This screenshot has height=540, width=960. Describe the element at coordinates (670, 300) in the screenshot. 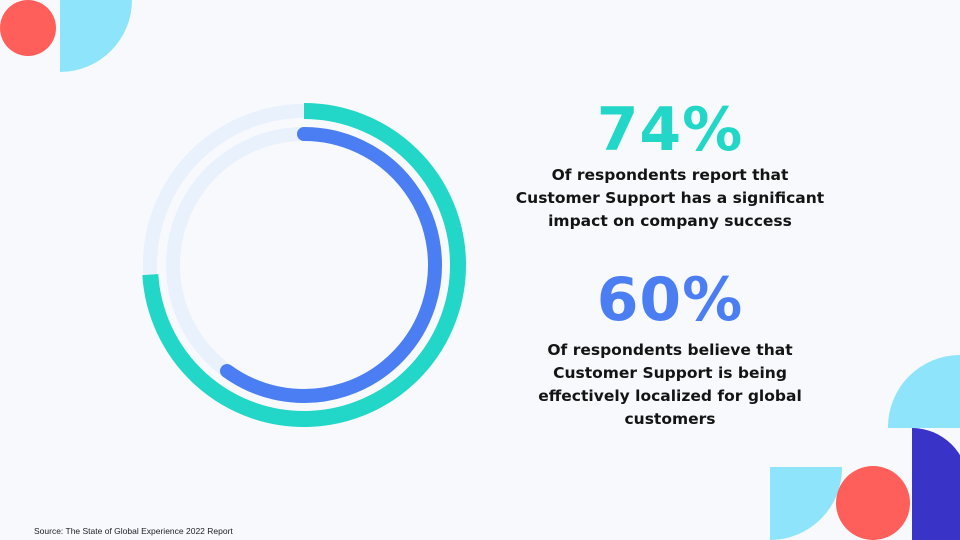

I see `value-label: 60%` at that location.